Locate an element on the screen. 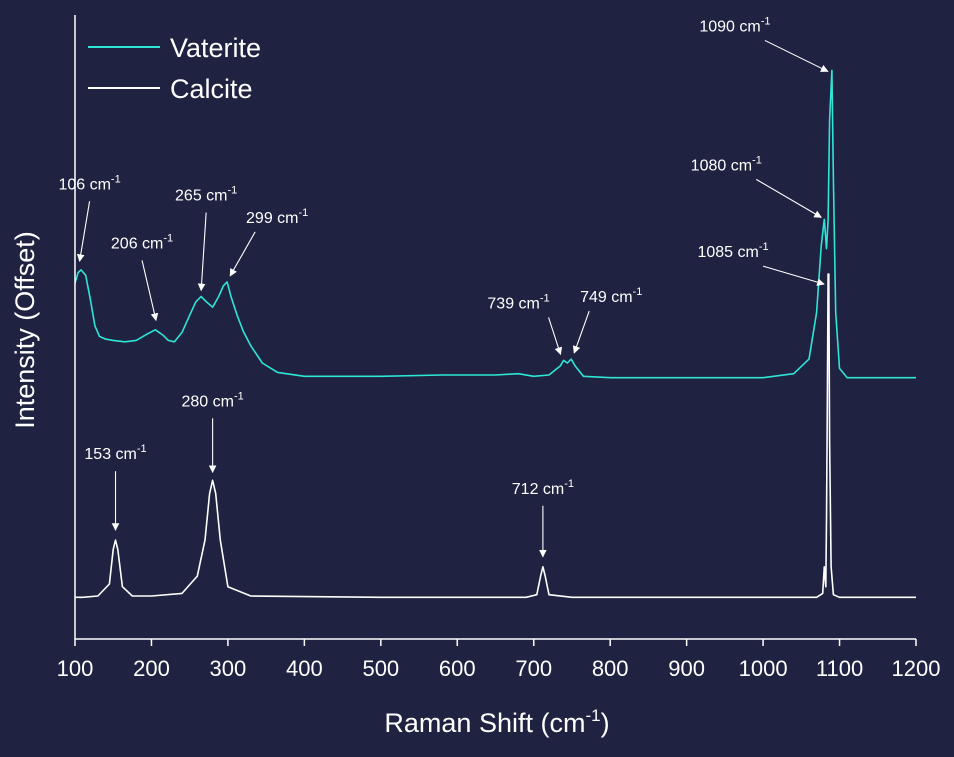 This screenshot has height=757, width=954. annotation-label: 265 cm-1 is located at coordinates (206, 195).